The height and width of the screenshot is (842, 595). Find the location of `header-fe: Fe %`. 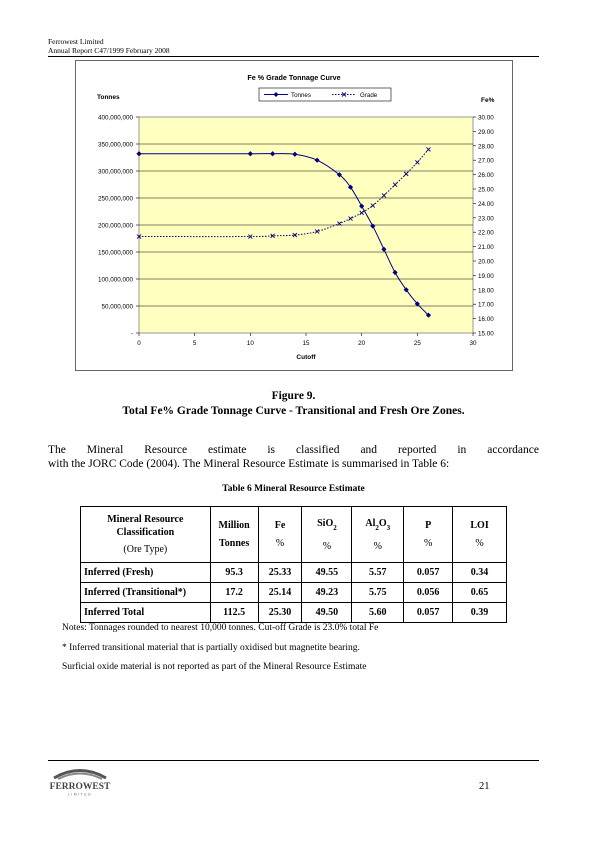

header-fe: Fe % is located at coordinates (280, 534).